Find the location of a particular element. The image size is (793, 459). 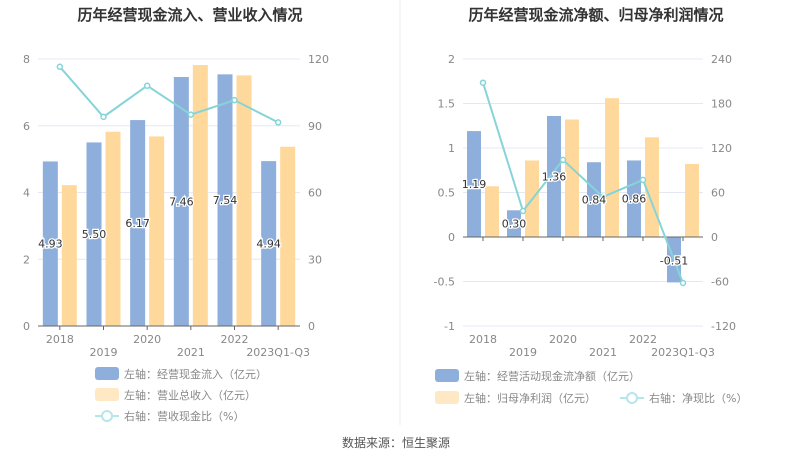

legend-label: 左轴：营业总收入（亿元） is located at coordinates (190, 395).